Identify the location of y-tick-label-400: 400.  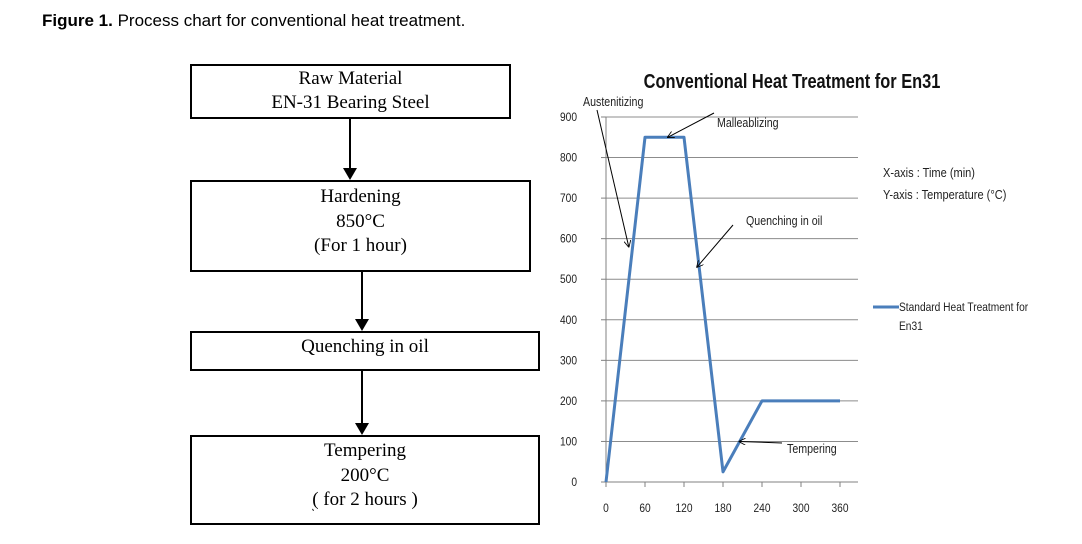
(568, 320).